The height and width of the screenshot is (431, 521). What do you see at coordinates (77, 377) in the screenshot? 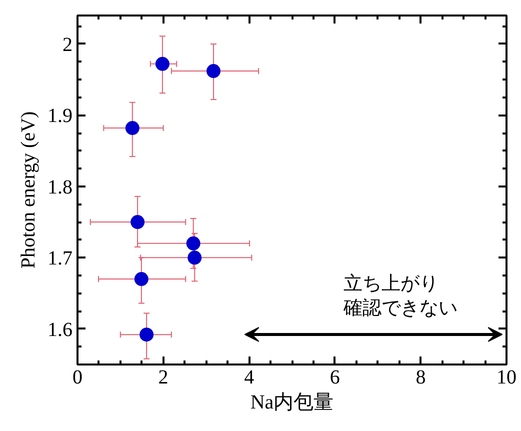
I see `x-tick-label: 0` at bounding box center [77, 377].